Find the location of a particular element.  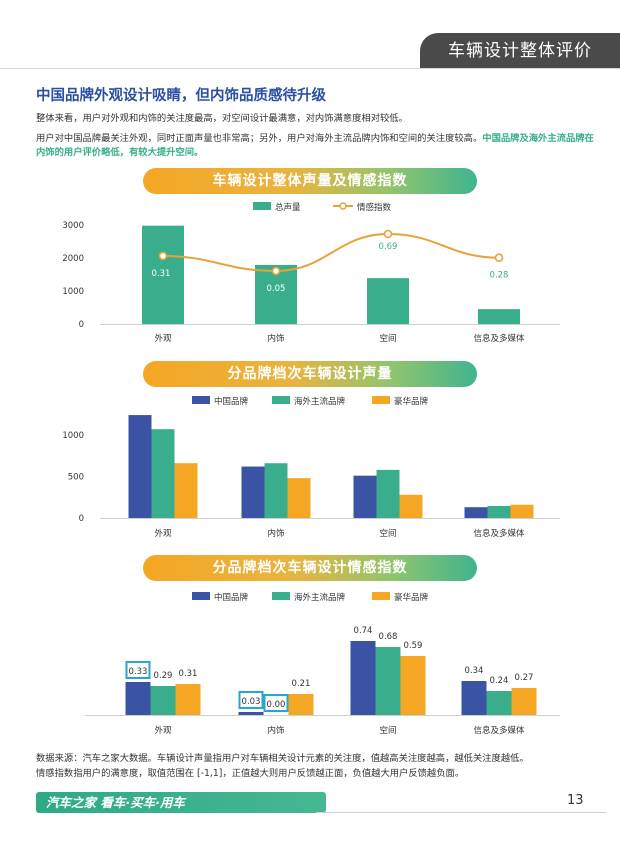

header-divider is located at coordinates (310, 68).